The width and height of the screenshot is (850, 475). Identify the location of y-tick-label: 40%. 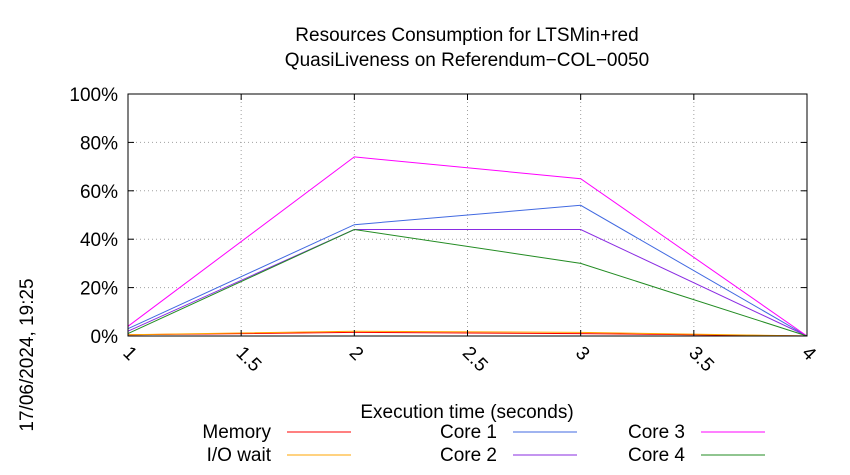
(99, 240).